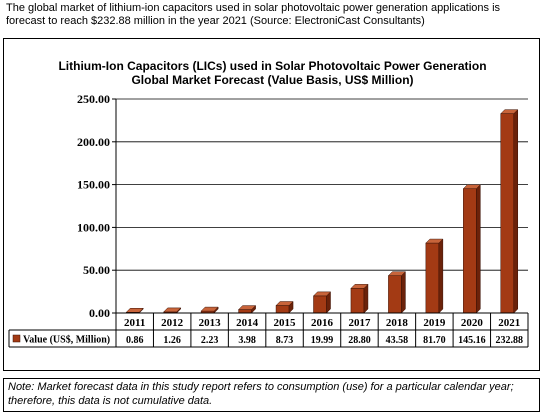 The image size is (544, 415). What do you see at coordinates (359, 323) in the screenshot?
I see `x-tick-label: 2017` at bounding box center [359, 323].